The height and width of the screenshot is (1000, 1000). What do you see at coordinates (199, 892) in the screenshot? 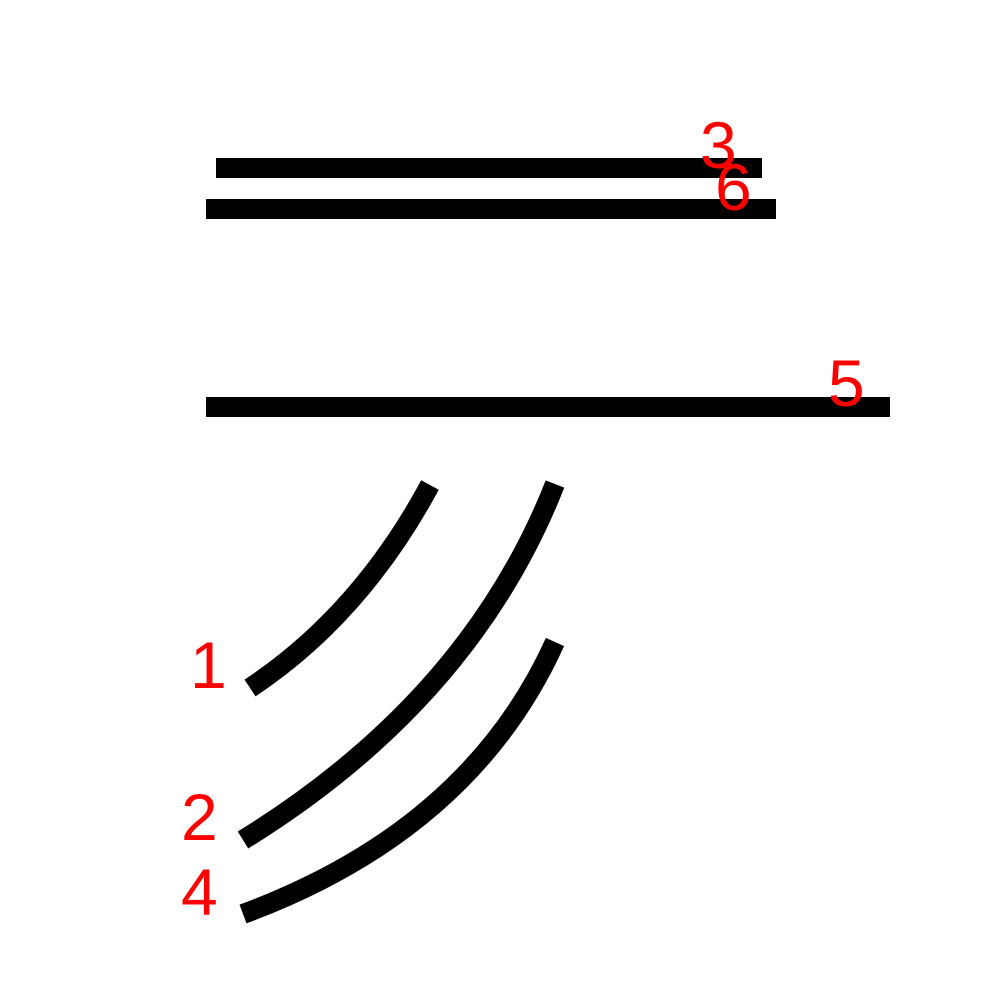
I see `stroke-number-4: 4` at bounding box center [199, 892].